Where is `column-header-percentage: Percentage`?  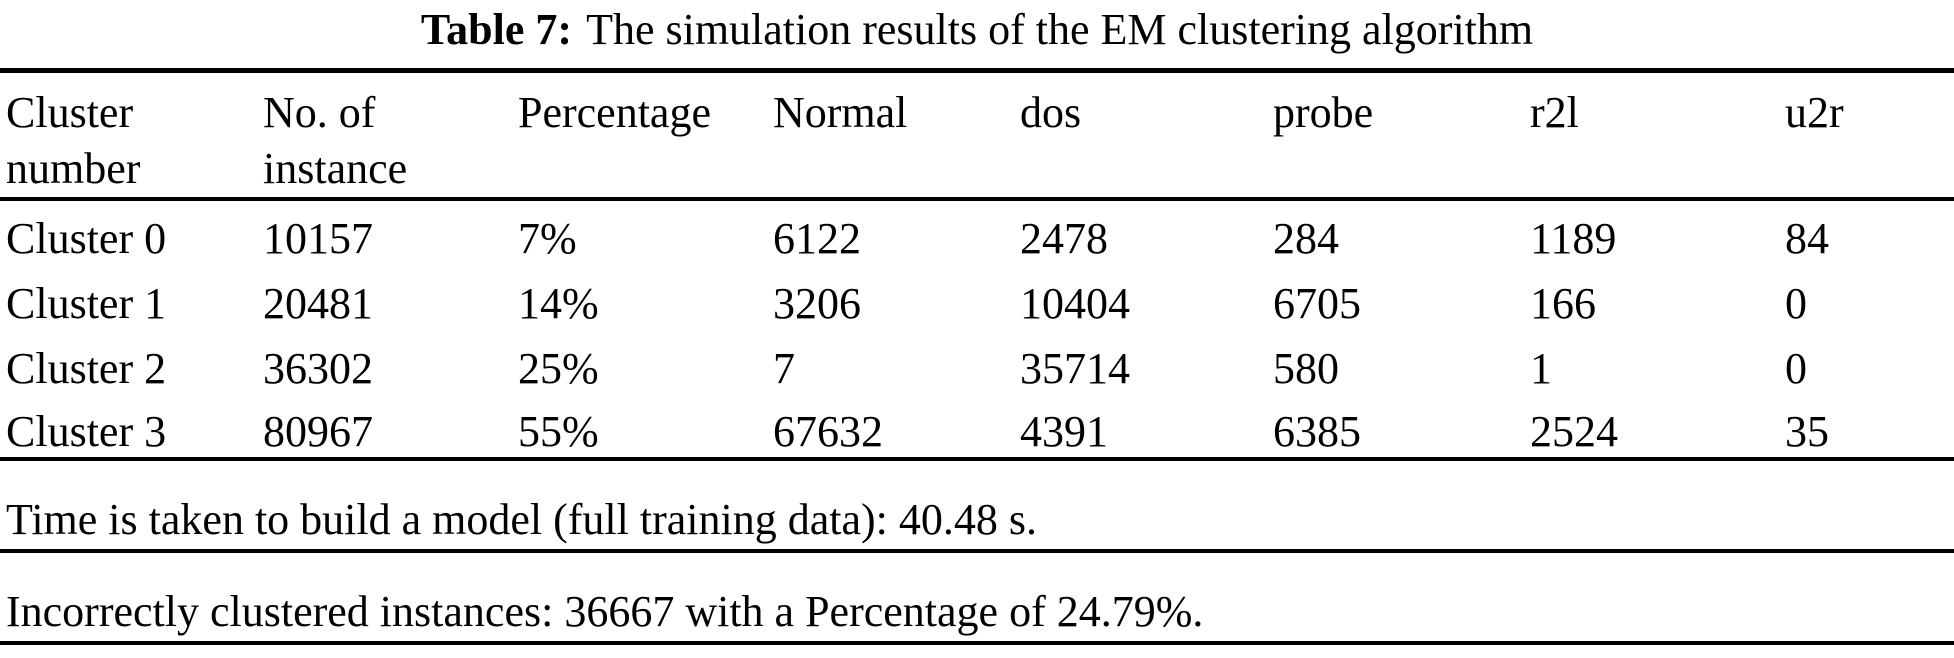 column-header-percentage: Percentage is located at coordinates (614, 112).